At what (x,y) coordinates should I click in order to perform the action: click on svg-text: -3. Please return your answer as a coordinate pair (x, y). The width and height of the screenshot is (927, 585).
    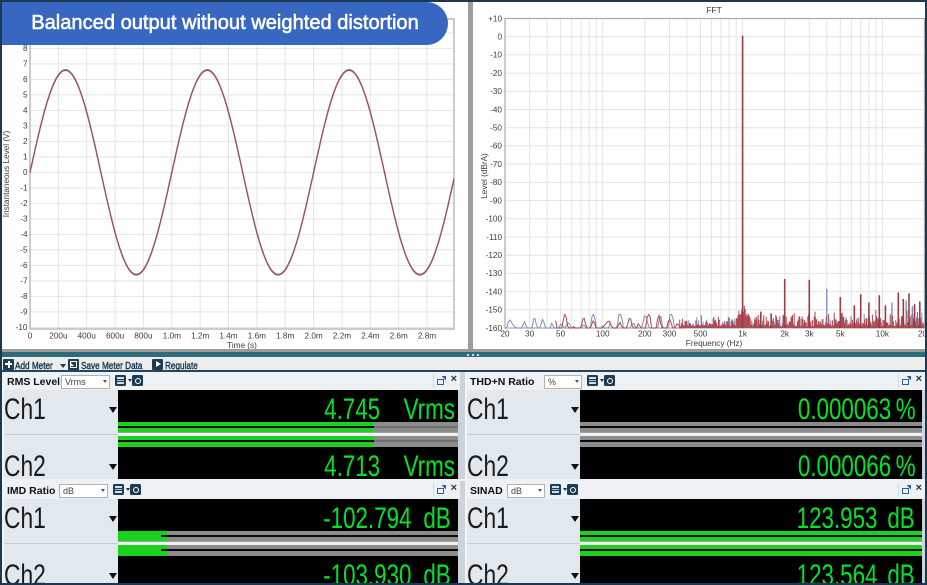
    Looking at the image, I should click on (24, 219).